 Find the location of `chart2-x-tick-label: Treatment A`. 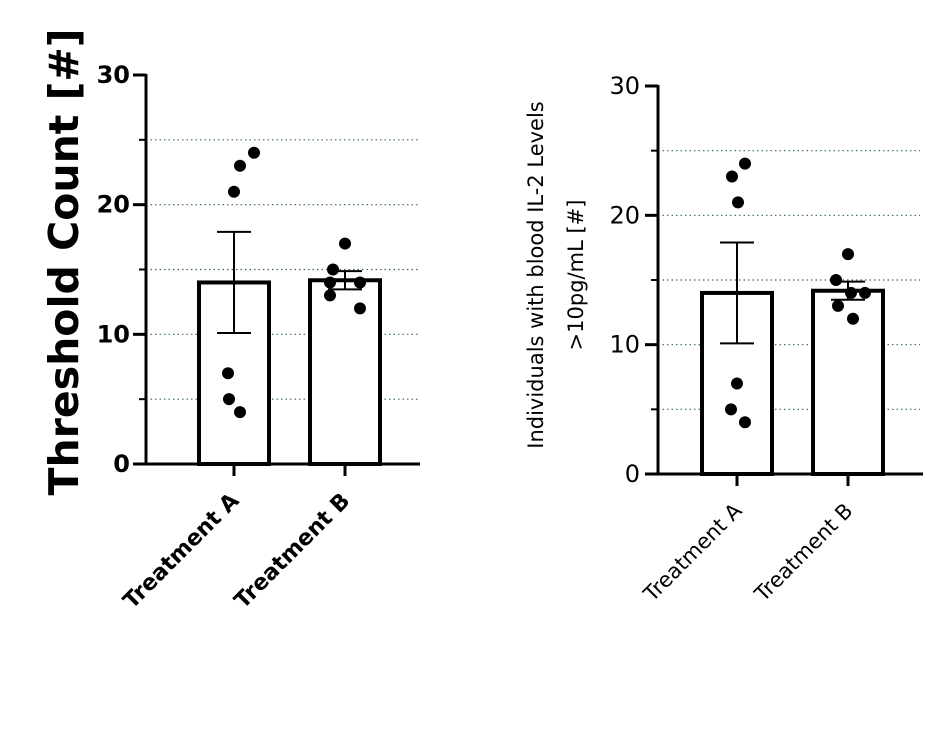

chart2-x-tick-label: Treatment A is located at coordinates (692, 552).